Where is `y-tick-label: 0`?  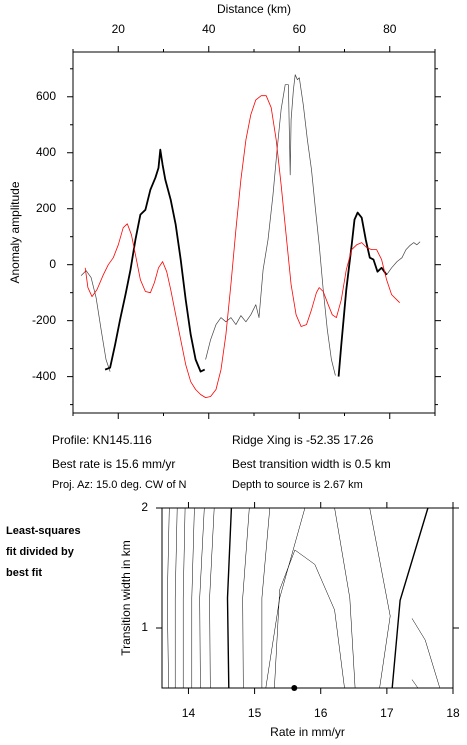
y-tick-label: 0 is located at coordinates (52, 264).